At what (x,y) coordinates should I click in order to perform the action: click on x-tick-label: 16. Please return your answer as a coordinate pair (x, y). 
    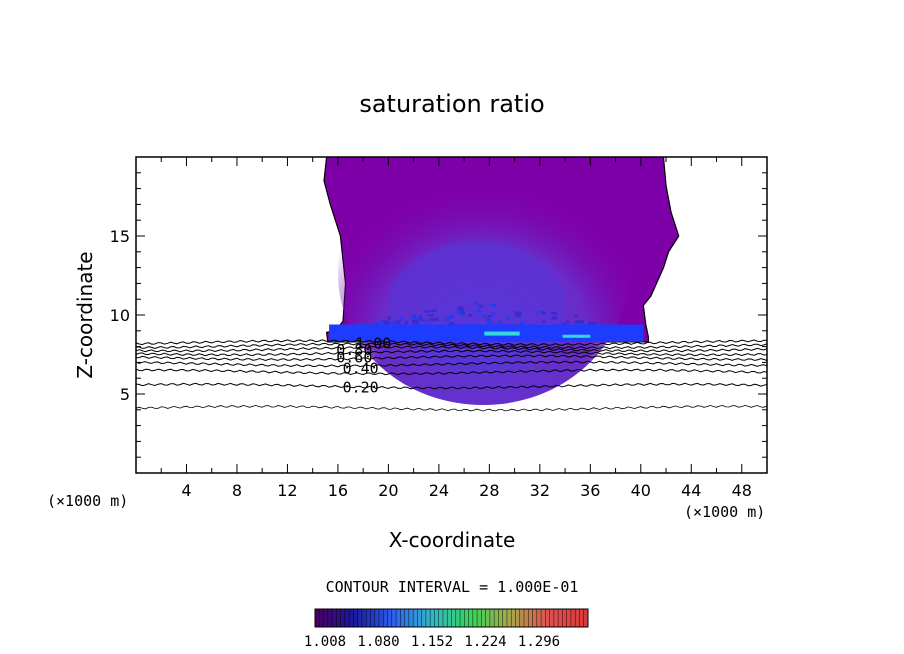
    Looking at the image, I should click on (338, 490).